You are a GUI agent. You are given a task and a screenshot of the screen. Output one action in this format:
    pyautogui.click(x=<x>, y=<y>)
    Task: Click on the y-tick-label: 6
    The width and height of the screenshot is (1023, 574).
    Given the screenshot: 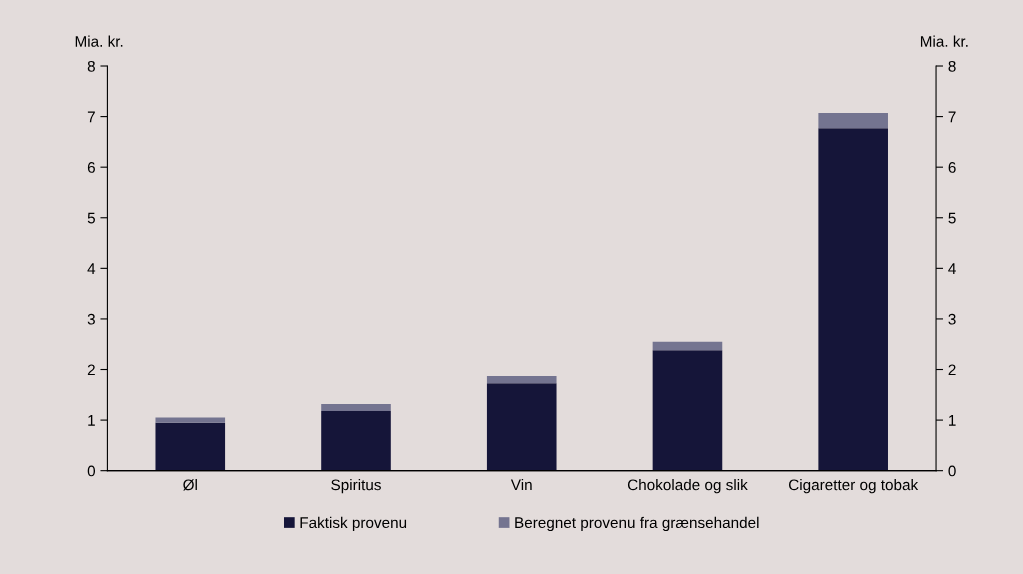 What is the action you would take?
    pyautogui.click(x=91, y=167)
    